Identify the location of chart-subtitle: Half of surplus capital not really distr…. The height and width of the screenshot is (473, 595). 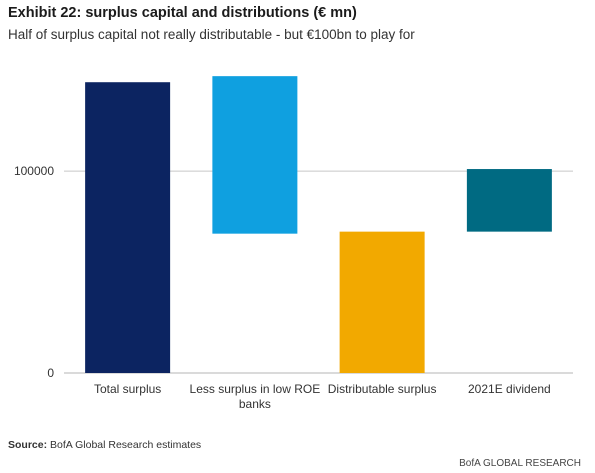
(211, 34).